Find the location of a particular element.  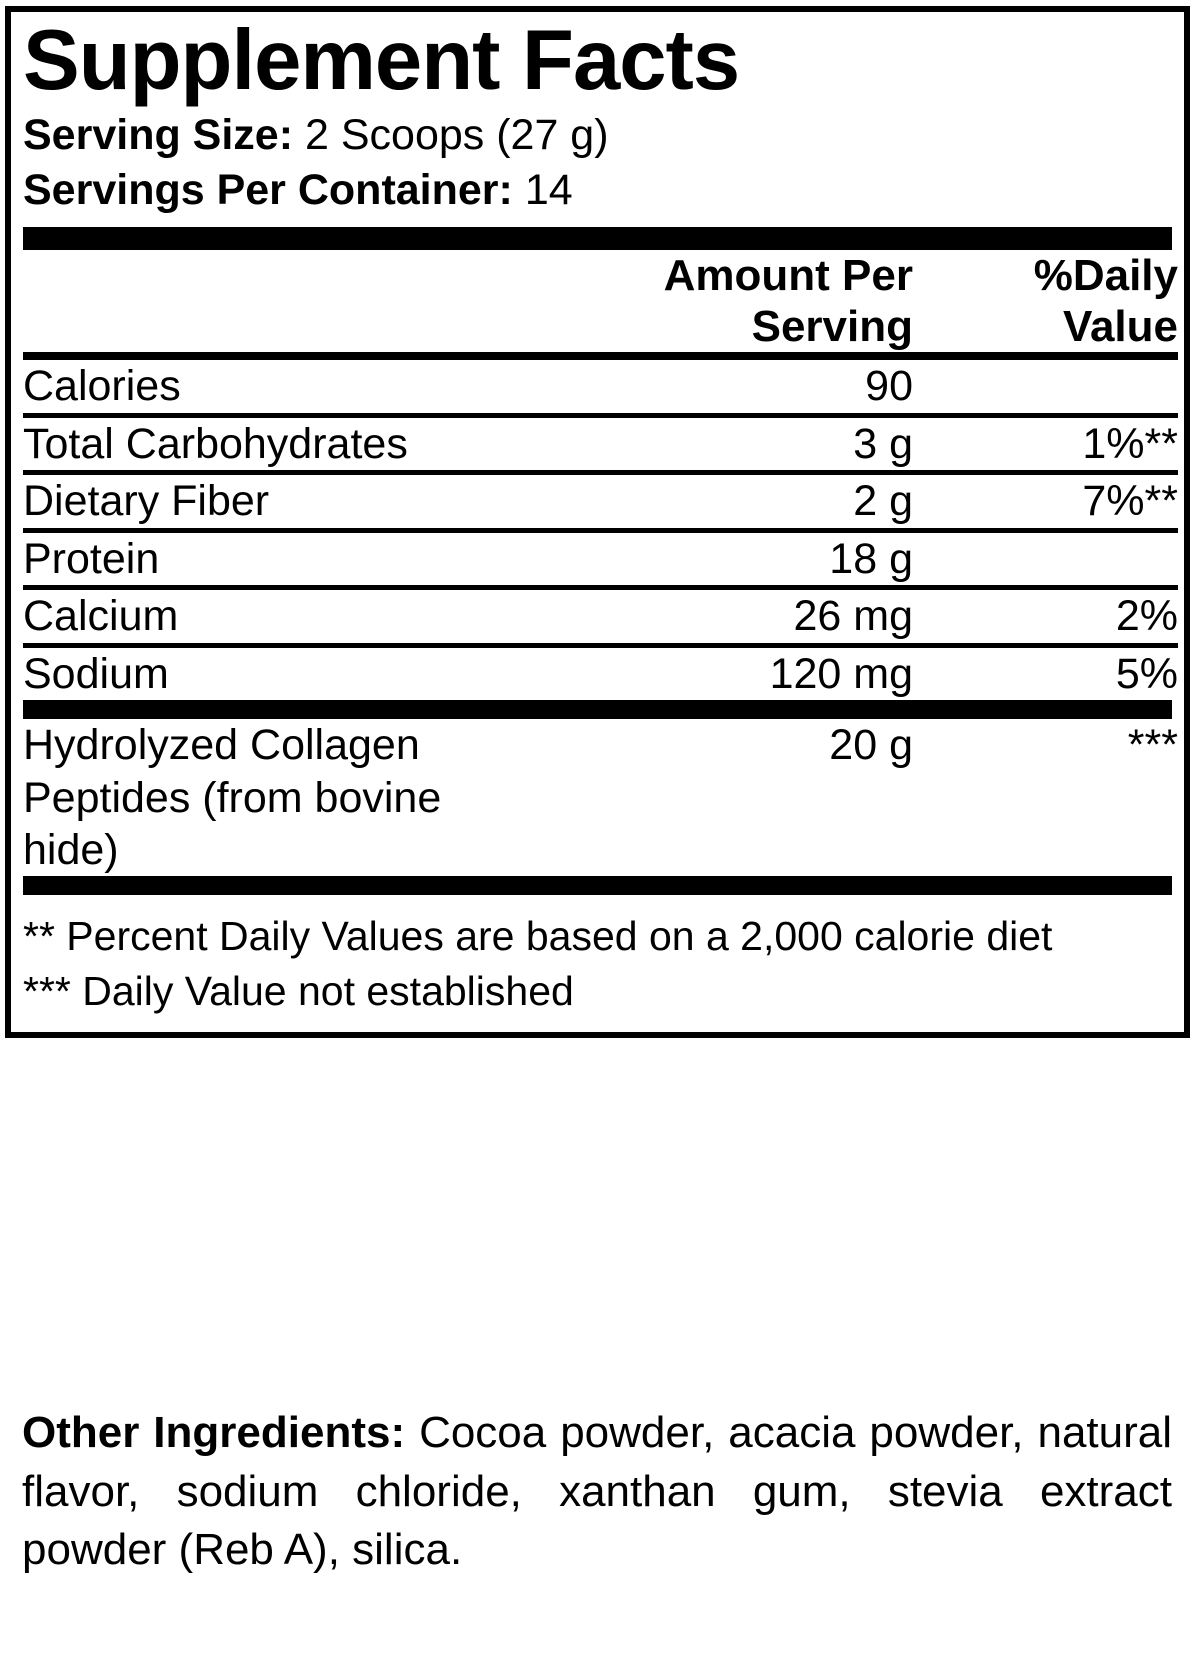

serving-size-label: Serving Size: is located at coordinates (158, 135).